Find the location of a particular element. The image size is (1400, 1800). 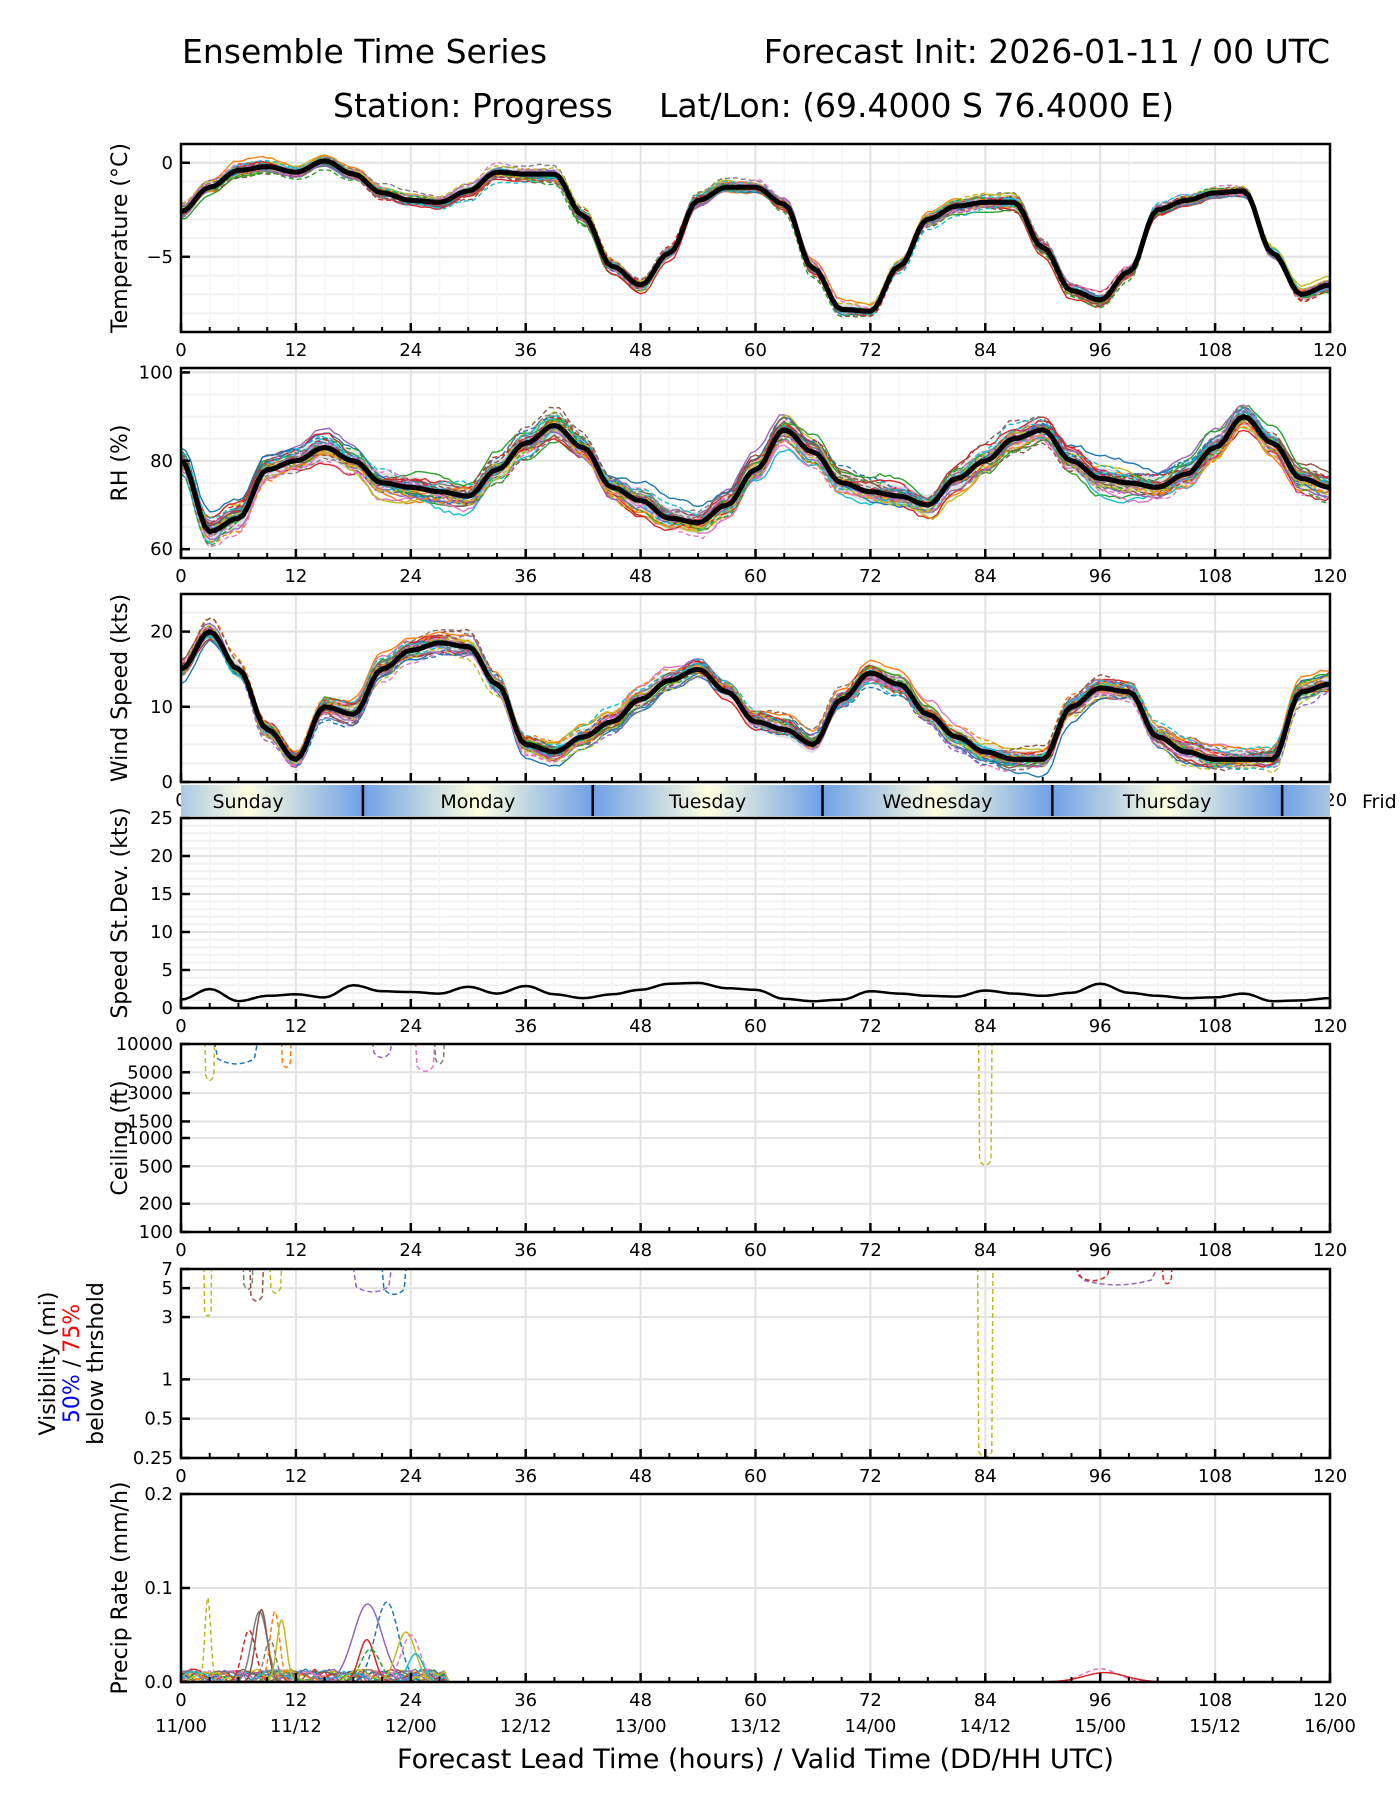

day-label: Frid is located at coordinates (1379, 802).